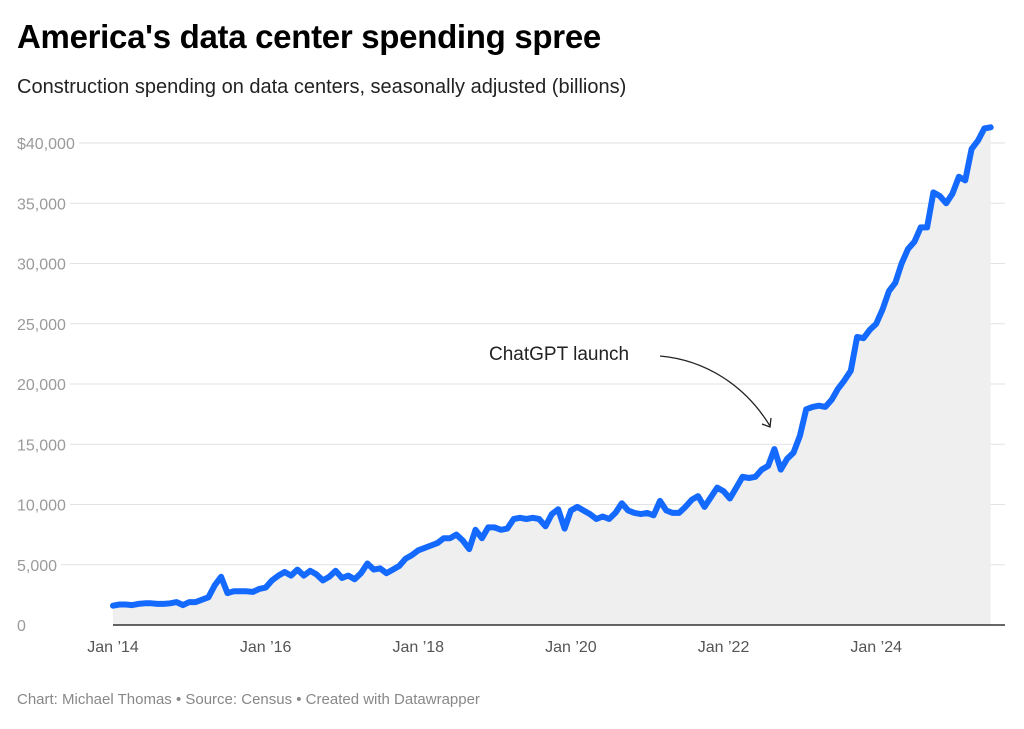 The image size is (1024, 729). Describe the element at coordinates (715, 391) in the screenshot. I see `annotation-arrow` at that location.